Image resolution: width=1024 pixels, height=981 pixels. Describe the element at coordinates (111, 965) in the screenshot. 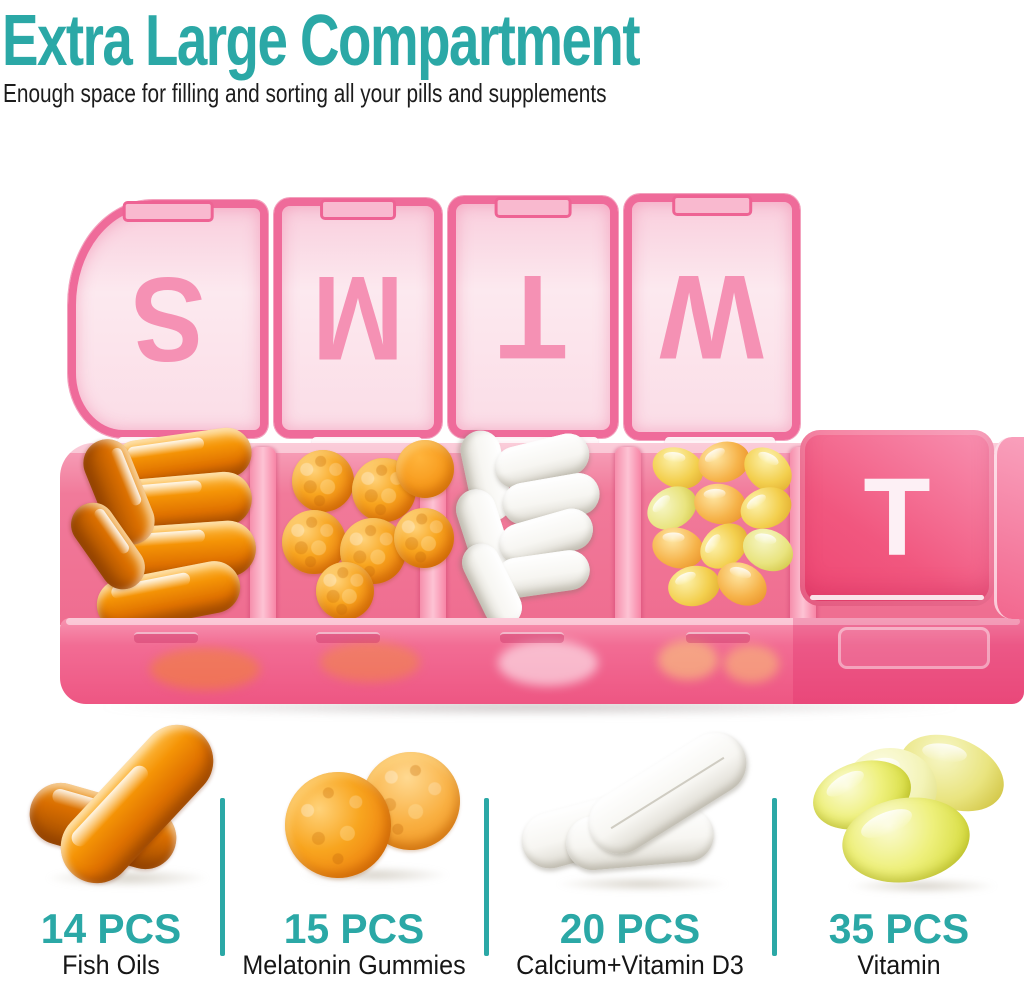

I see `callout-name-fish-oils: Fish Oils` at that location.